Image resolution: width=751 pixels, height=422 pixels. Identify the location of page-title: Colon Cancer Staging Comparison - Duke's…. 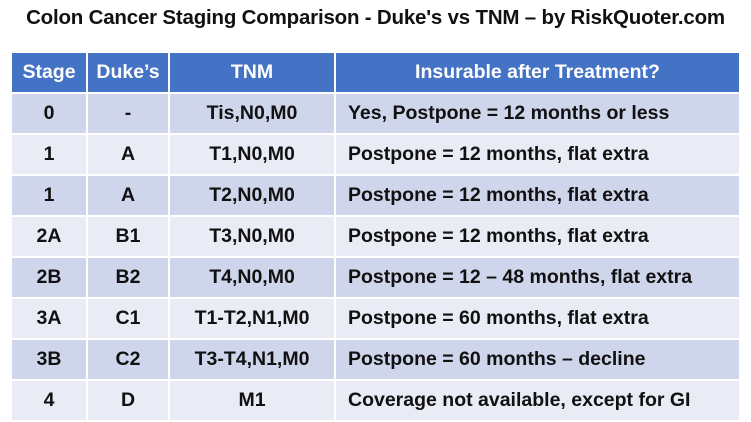
(375, 17).